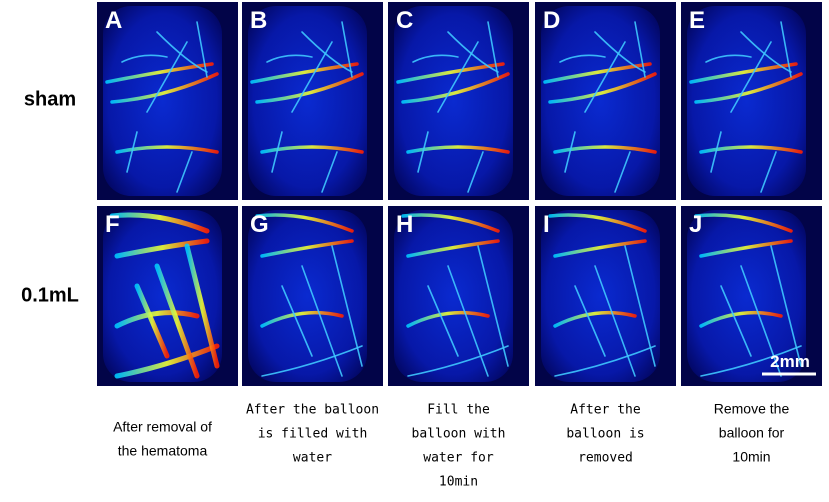  What do you see at coordinates (695, 224) in the screenshot?
I see `panel-letter: J` at bounding box center [695, 224].